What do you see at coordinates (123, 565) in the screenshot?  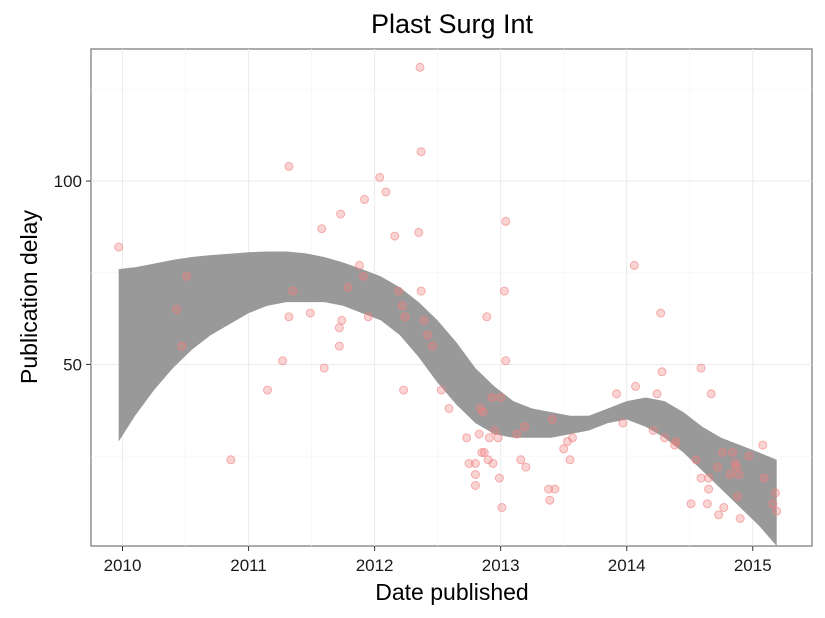 I see `x-tick-label: 2010` at bounding box center [123, 565].